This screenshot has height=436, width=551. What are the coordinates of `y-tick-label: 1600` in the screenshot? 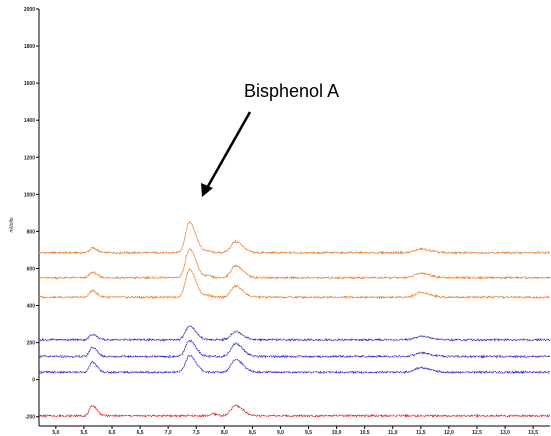 It's located at (29, 84).